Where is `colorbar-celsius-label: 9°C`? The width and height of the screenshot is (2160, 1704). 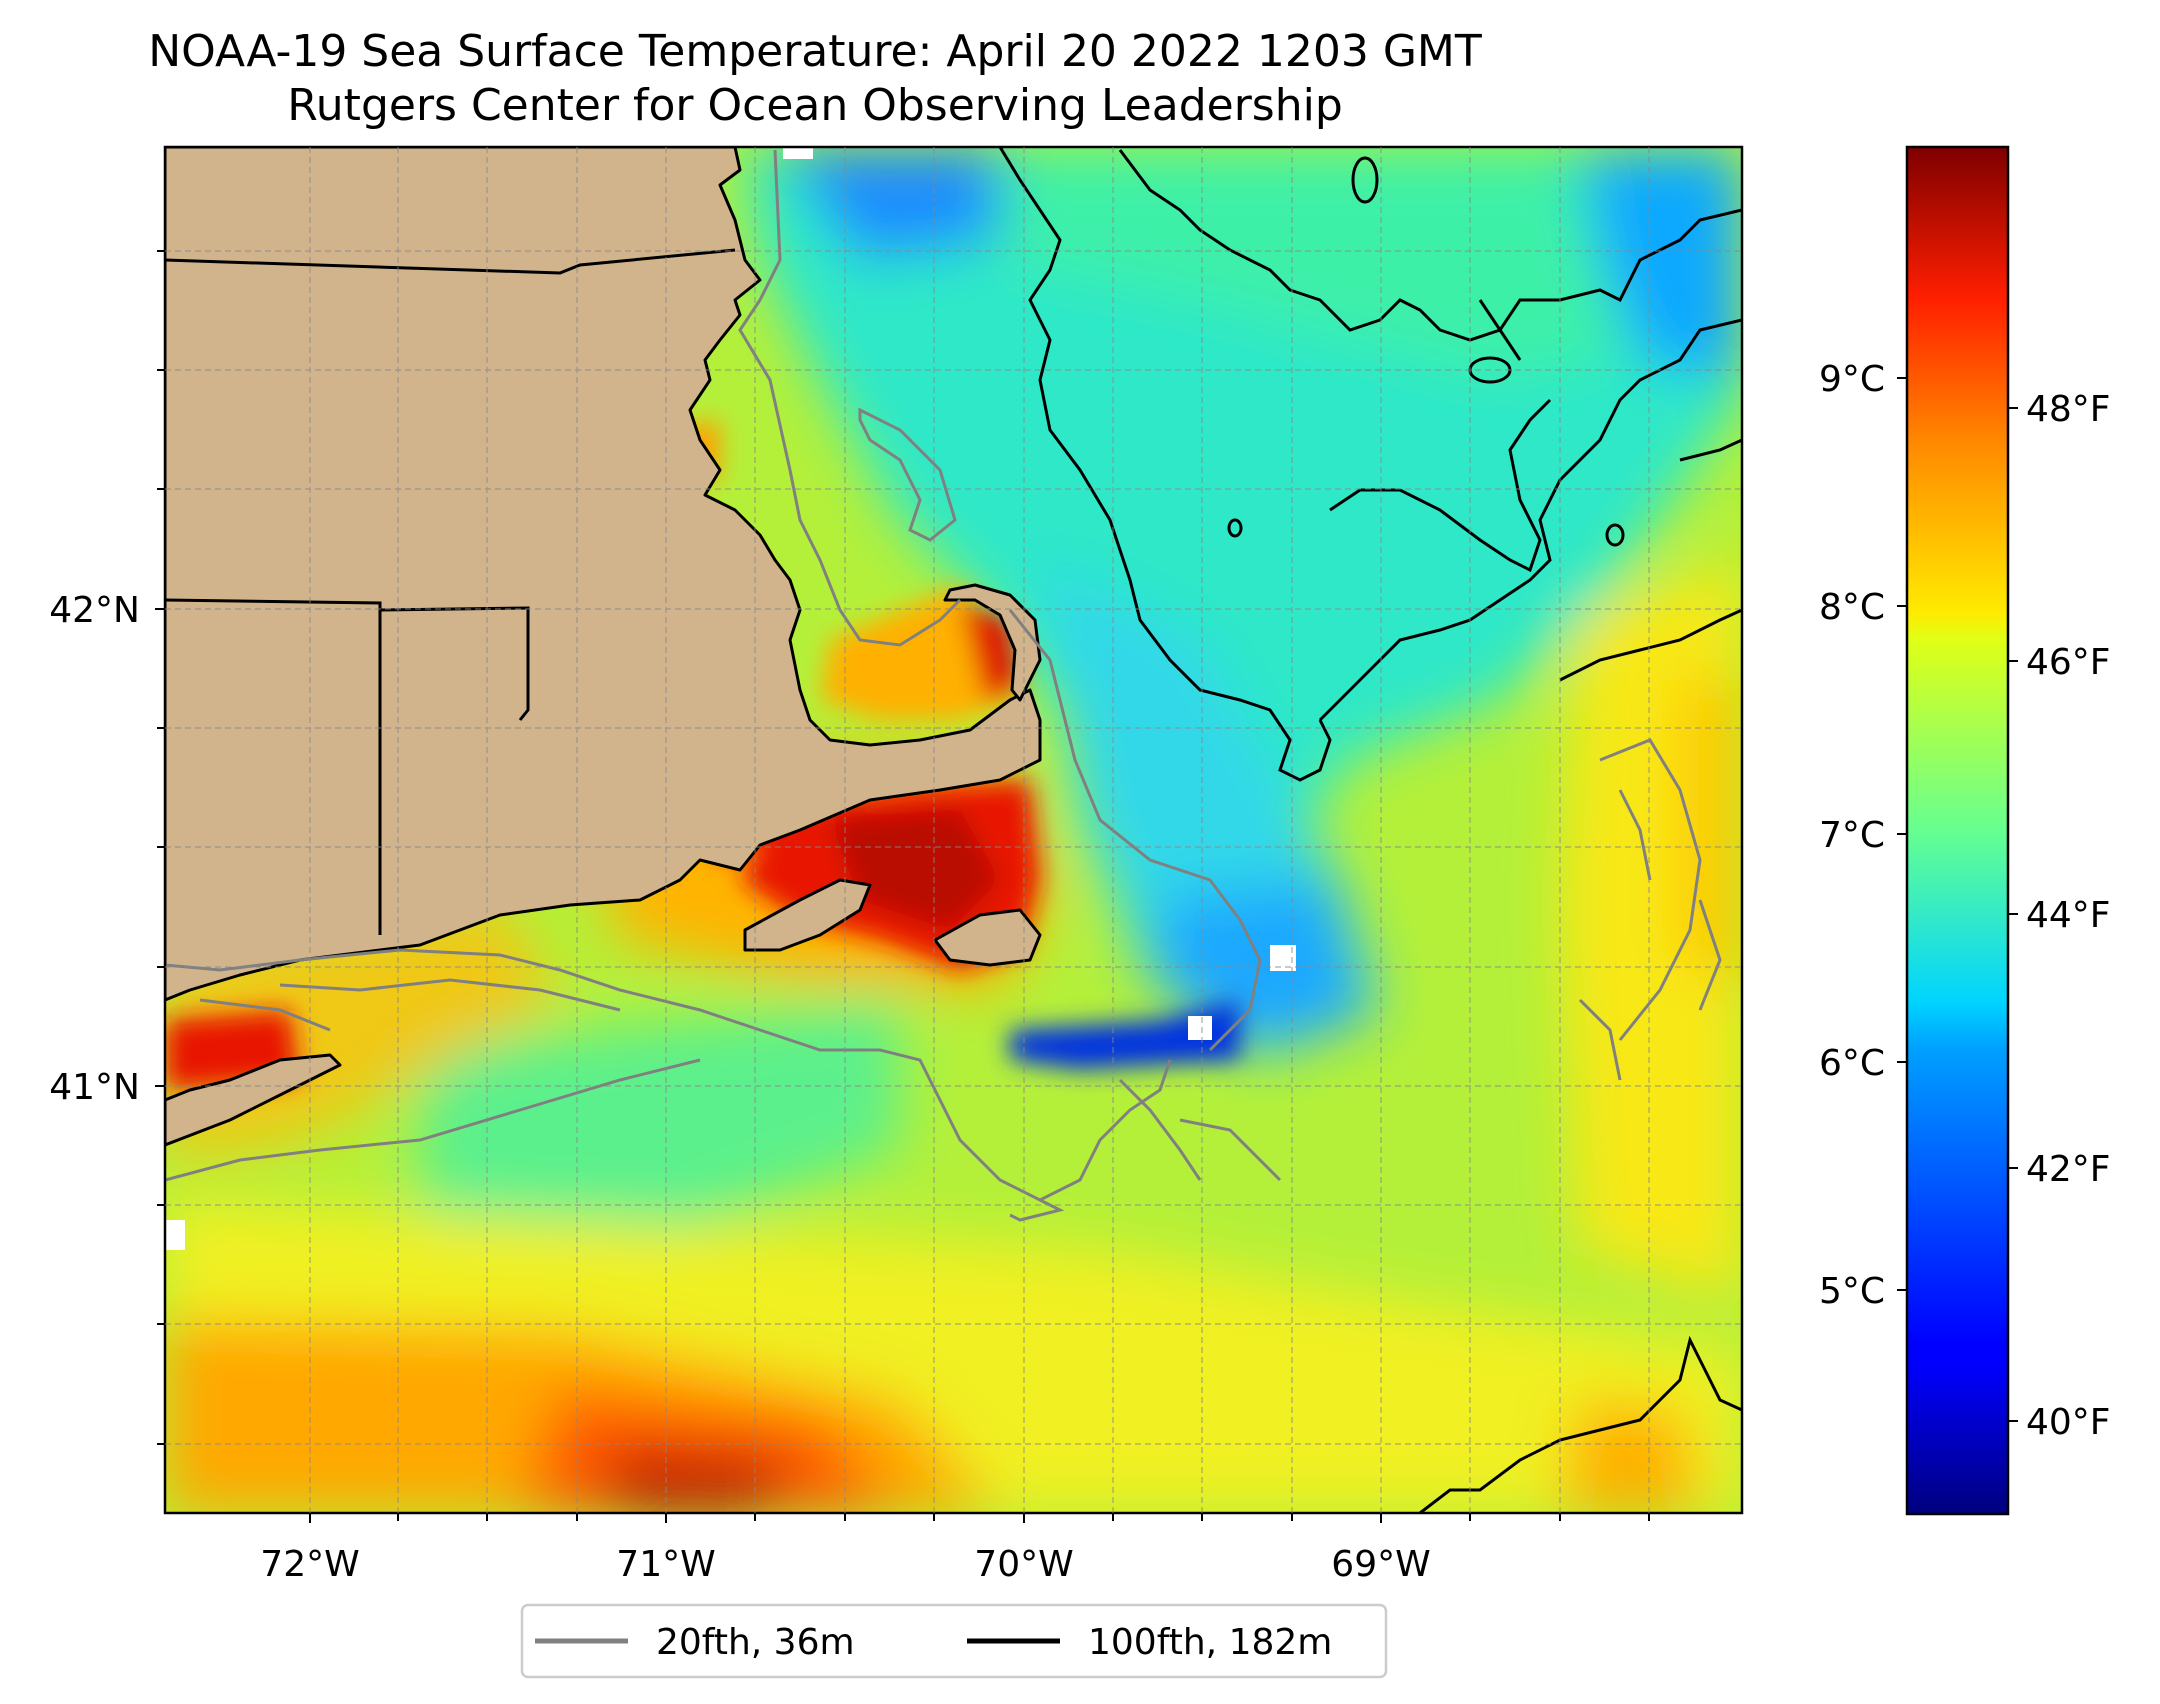 colorbar-celsius-label: 9°C is located at coordinates (1852, 379).